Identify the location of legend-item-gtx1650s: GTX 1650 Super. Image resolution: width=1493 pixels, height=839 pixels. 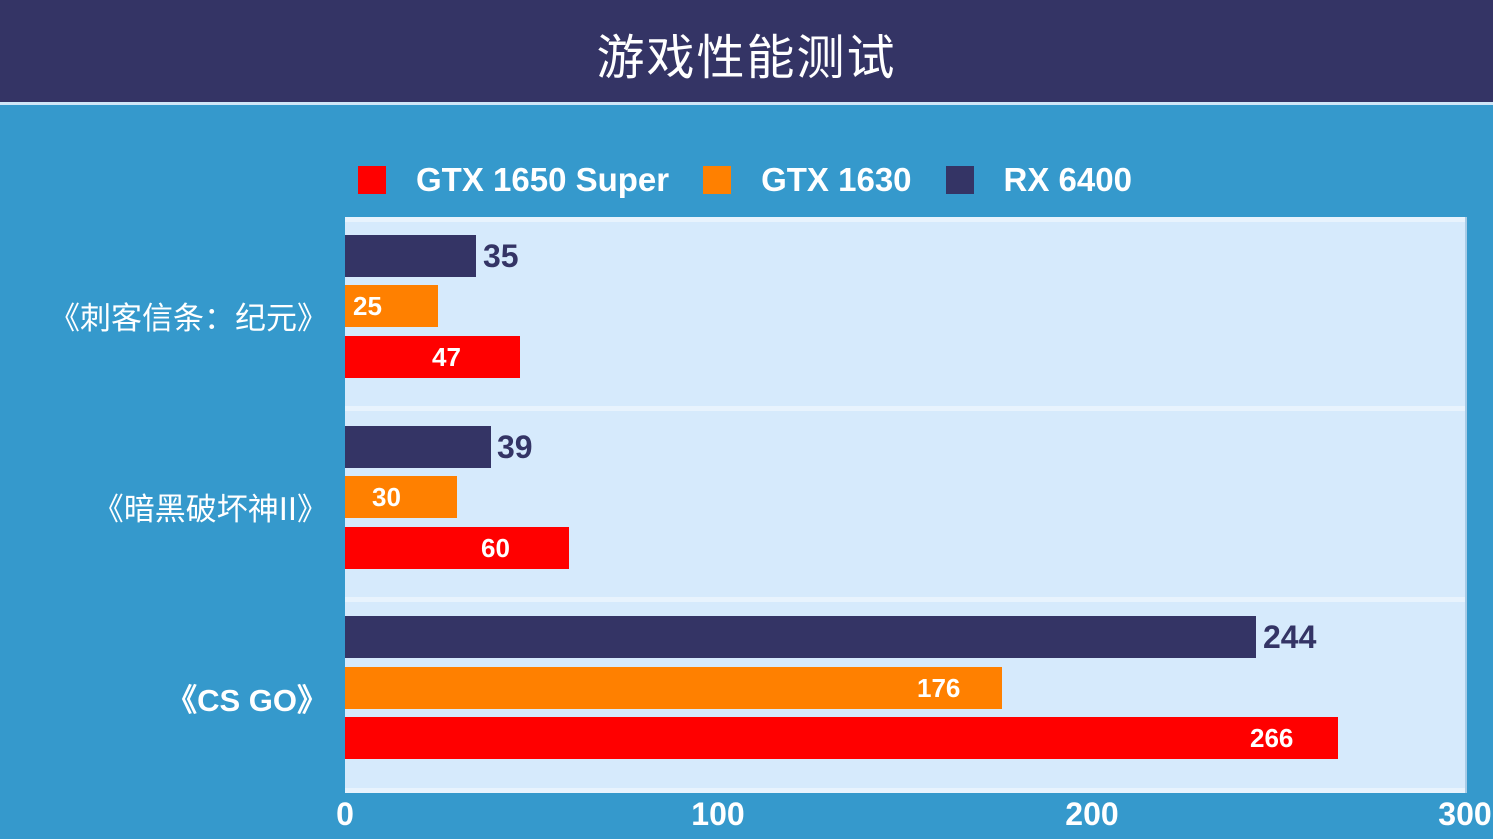
(513, 180).